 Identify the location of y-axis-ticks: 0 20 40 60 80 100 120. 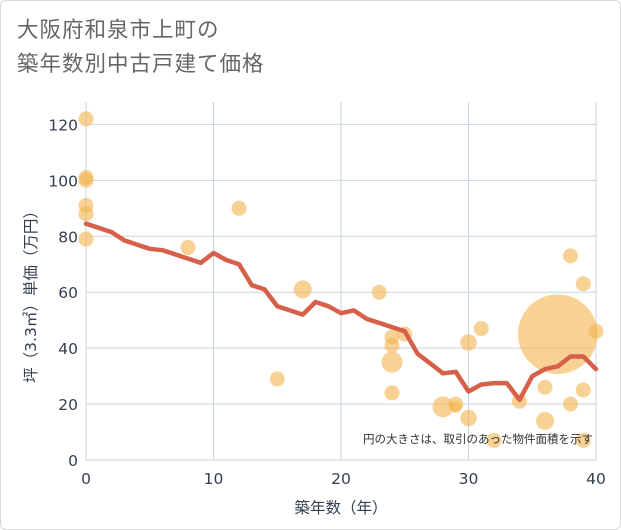
(63, 293).